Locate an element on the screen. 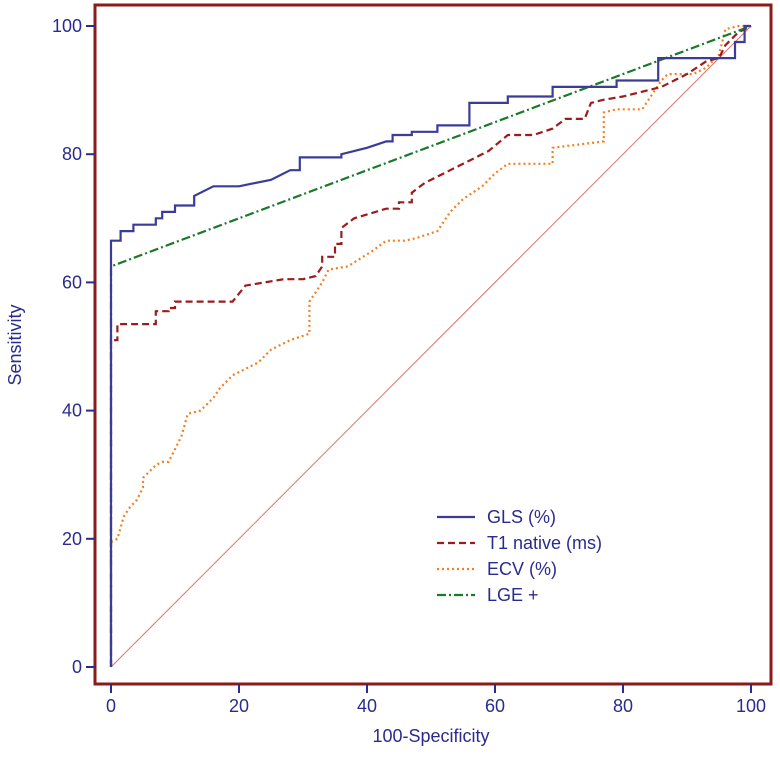 The height and width of the screenshot is (759, 780). x-tick-label: 100 is located at coordinates (751, 706).